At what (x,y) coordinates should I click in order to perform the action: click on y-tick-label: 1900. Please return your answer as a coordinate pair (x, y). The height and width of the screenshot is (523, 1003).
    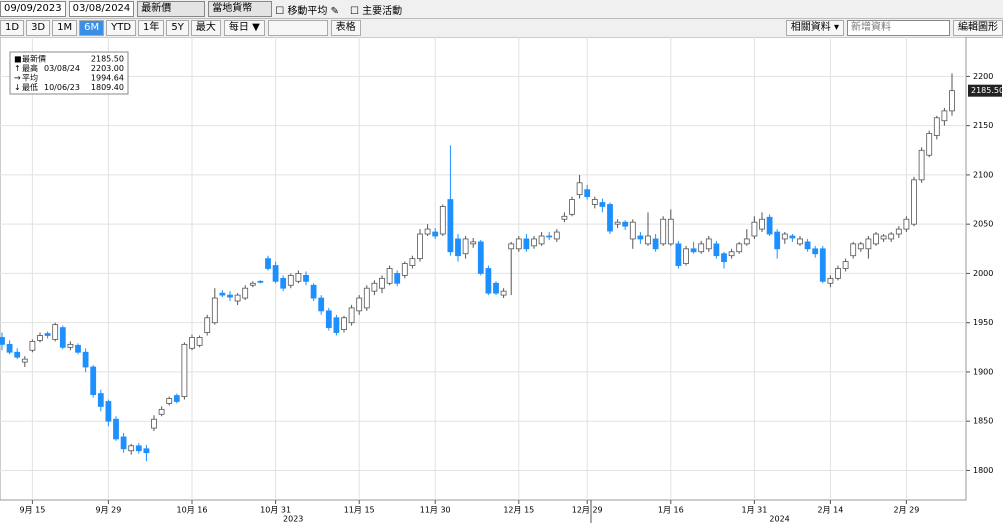
    Looking at the image, I should click on (983, 371).